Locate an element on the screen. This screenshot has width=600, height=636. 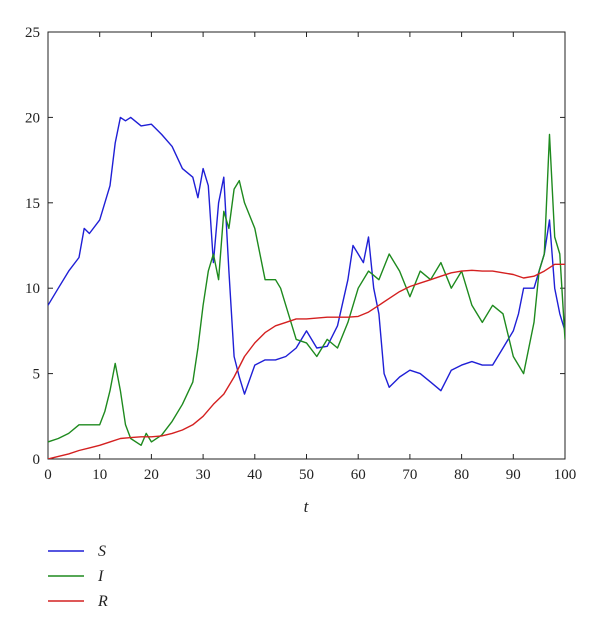
x-tick-label: 50 is located at coordinates (306, 475).